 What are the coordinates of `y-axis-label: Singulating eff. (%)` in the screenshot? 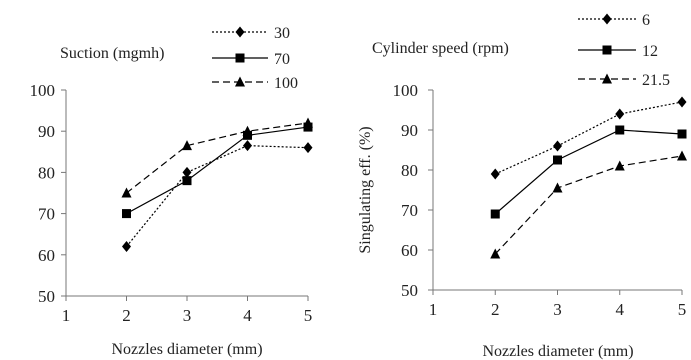 It's located at (365, 189).